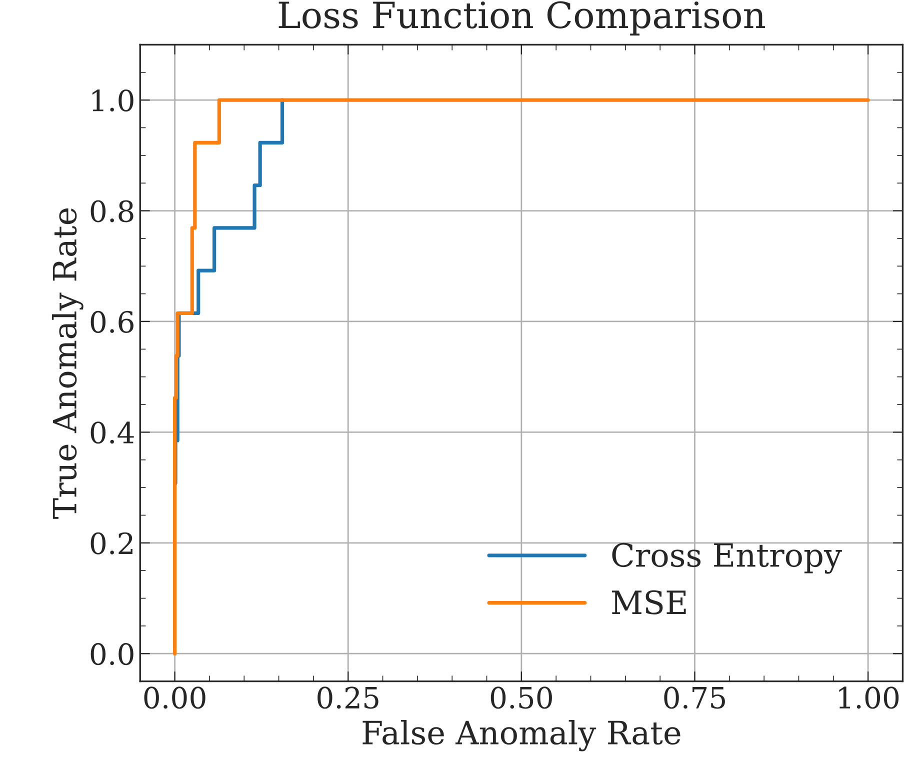 Image resolution: width=910 pixels, height=784 pixels. I want to click on legend-label: MSE, so click(649, 602).